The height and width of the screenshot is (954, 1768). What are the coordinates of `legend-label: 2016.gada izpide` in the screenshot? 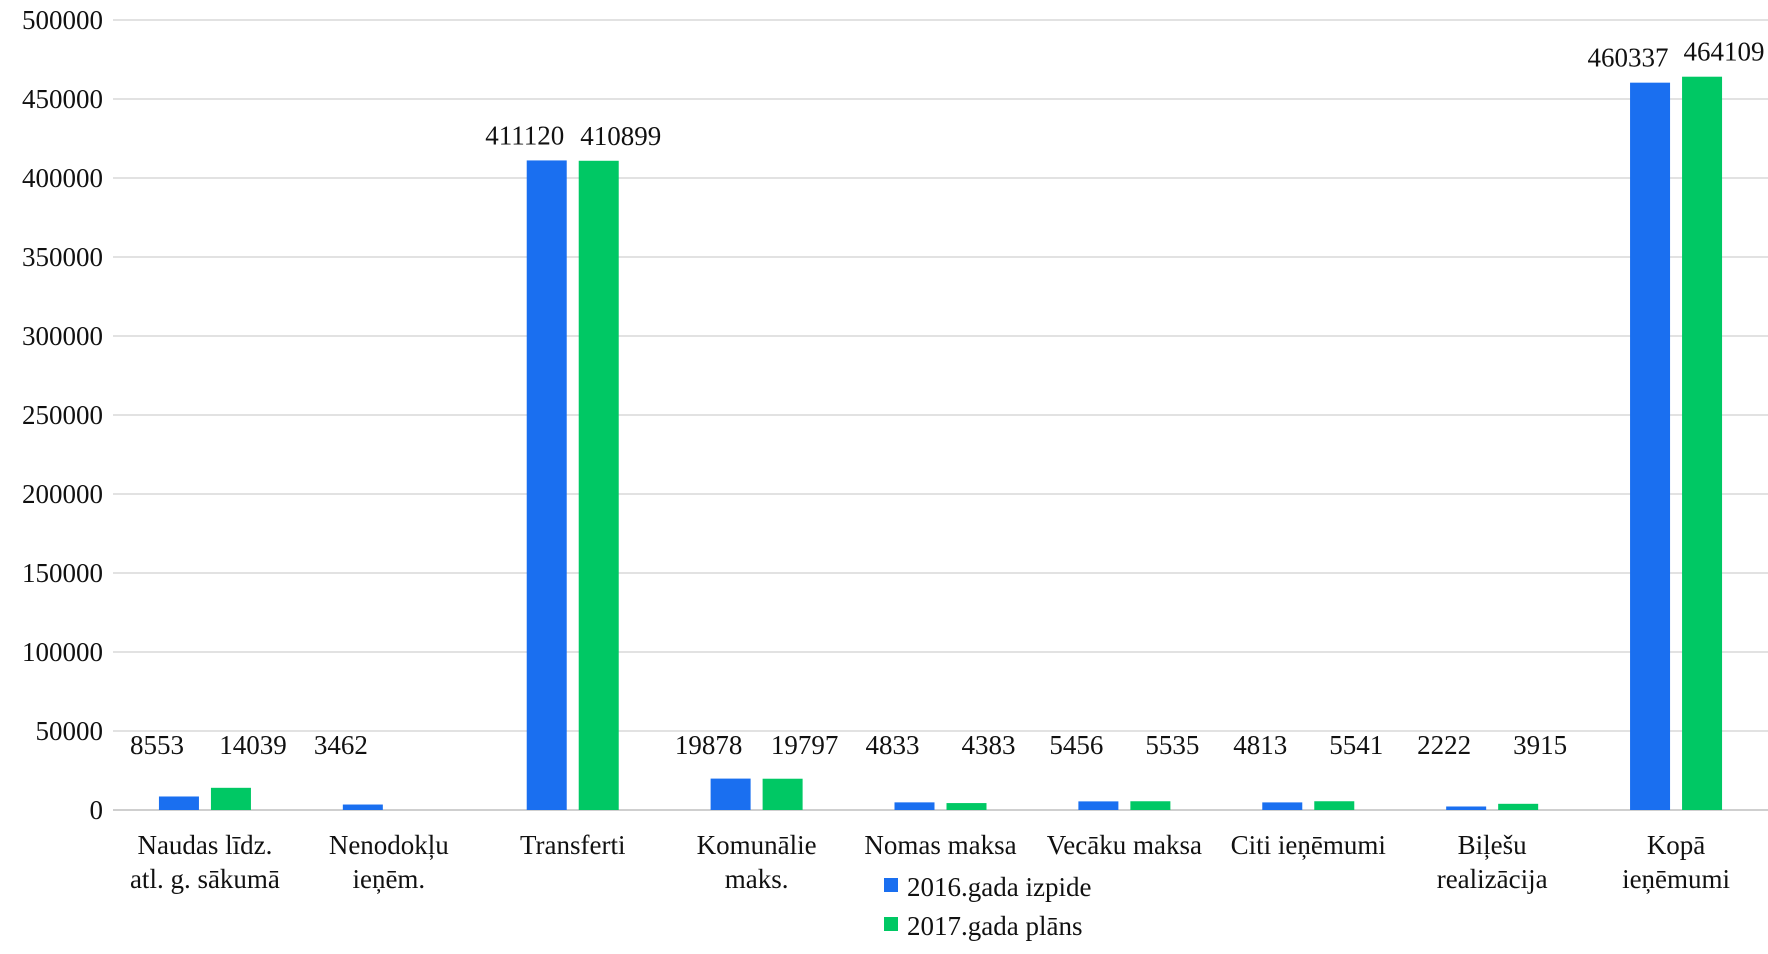 It's located at (999, 887).